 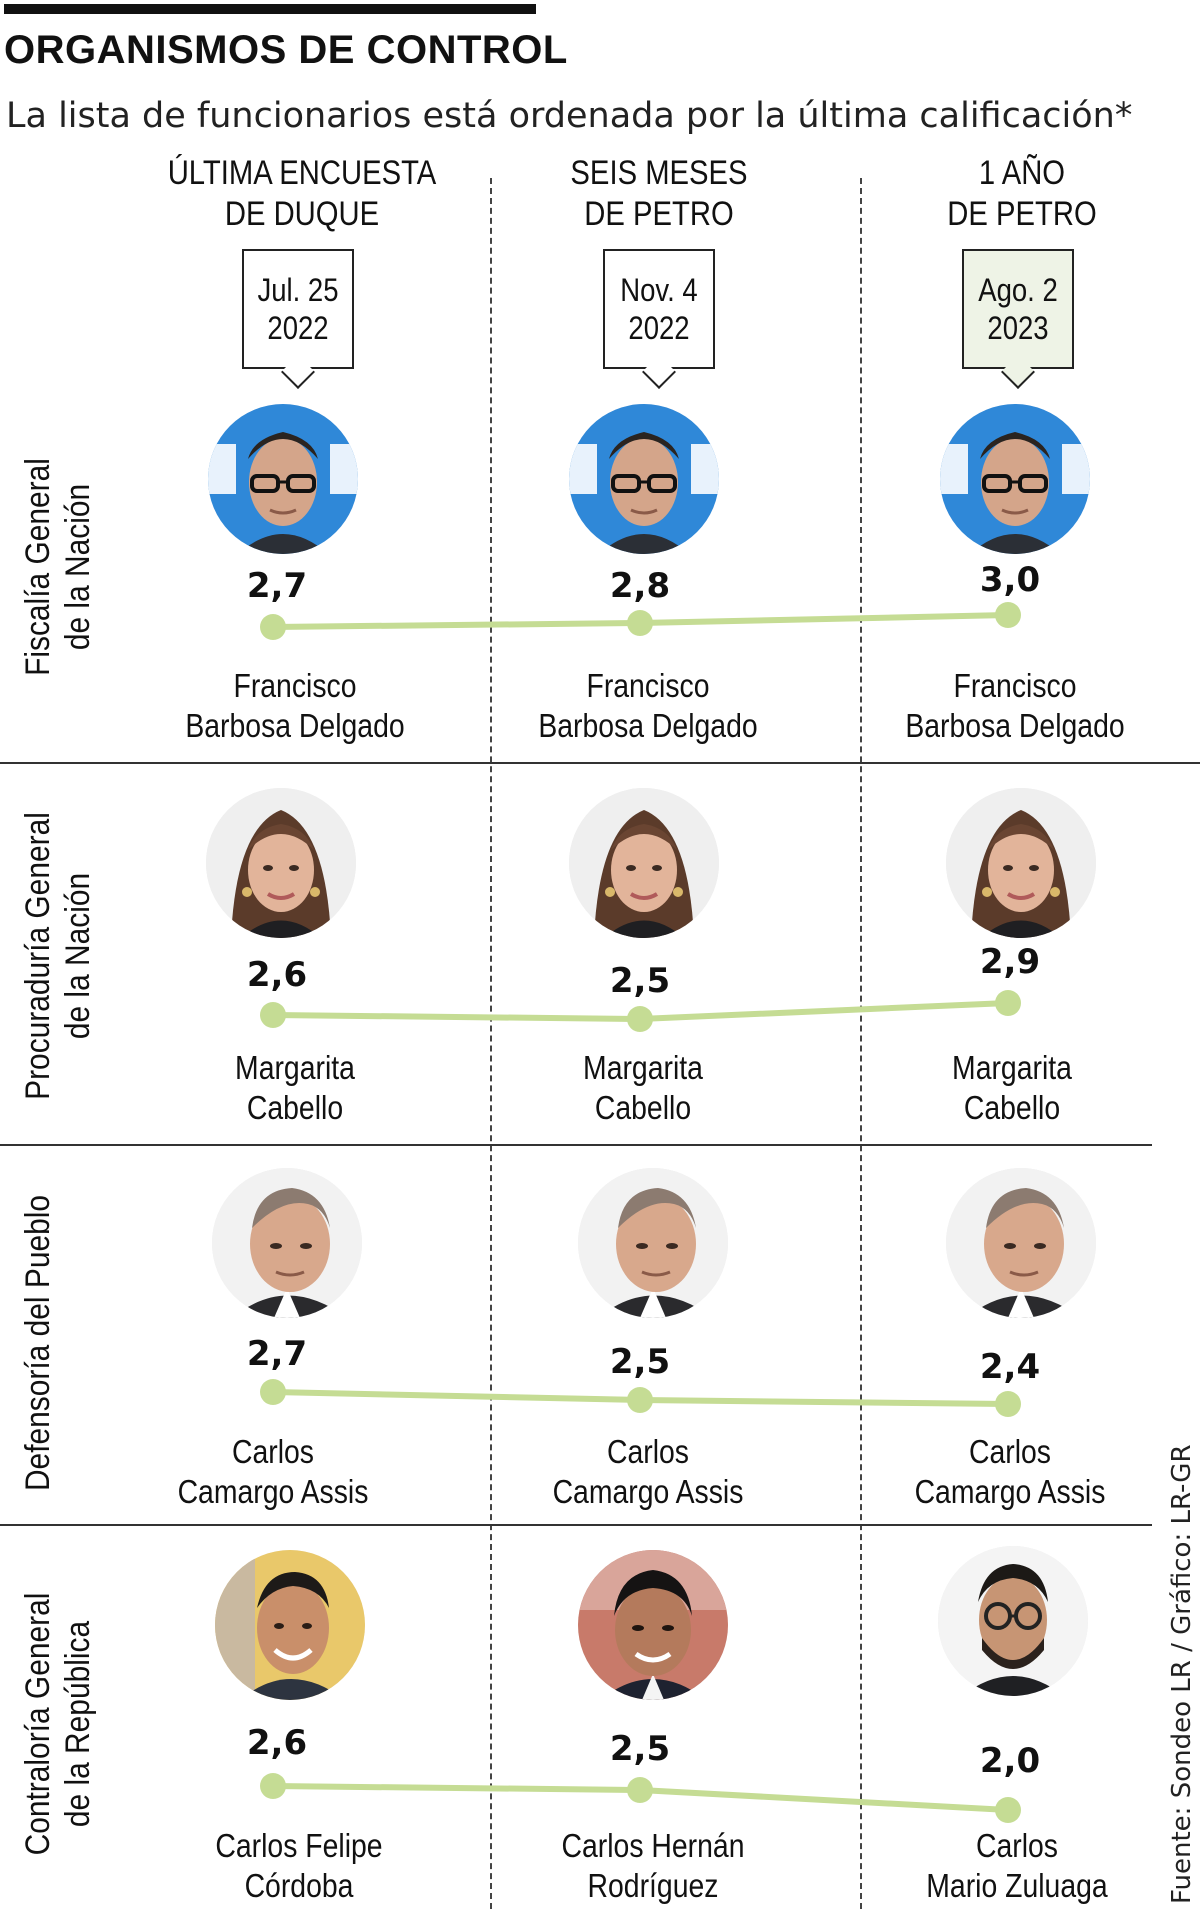 I want to click on date-line: 2022, so click(x=659, y=328).